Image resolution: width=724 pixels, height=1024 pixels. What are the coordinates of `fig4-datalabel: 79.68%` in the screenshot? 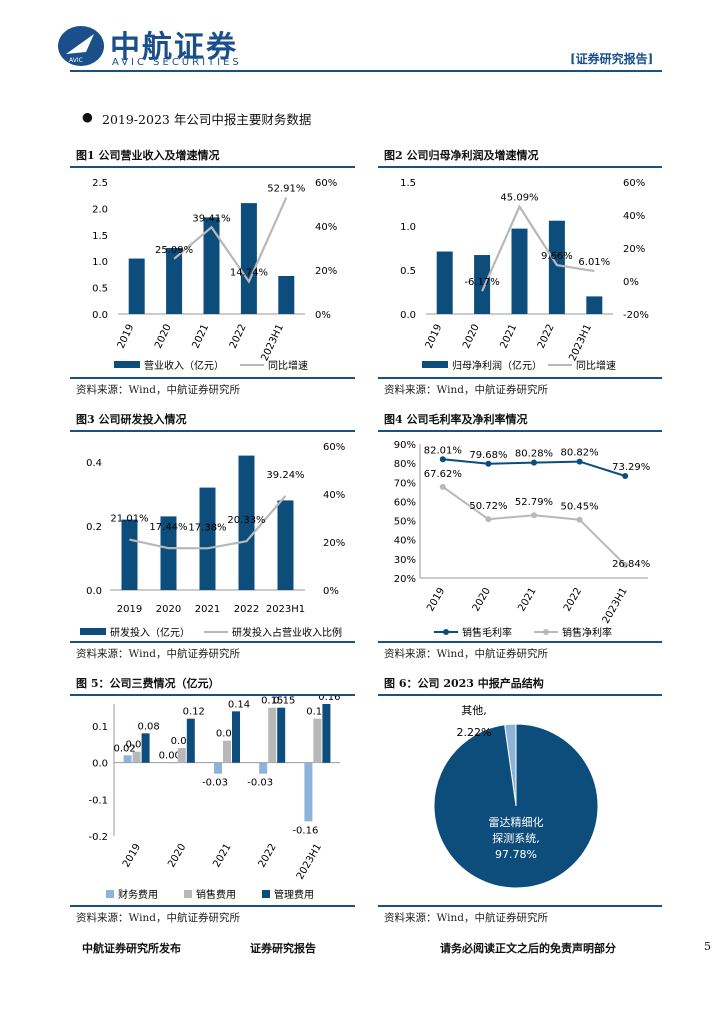 It's located at (488, 455).